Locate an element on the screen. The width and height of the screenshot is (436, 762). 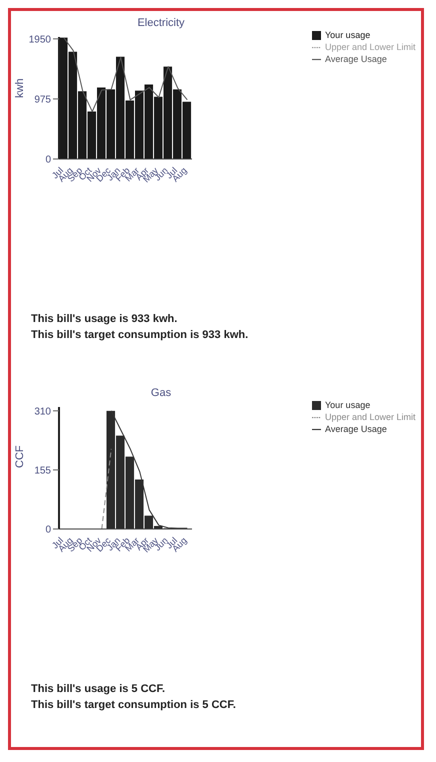
text: This bill's target consumption is 5 CCF. is located at coordinates (133, 705).